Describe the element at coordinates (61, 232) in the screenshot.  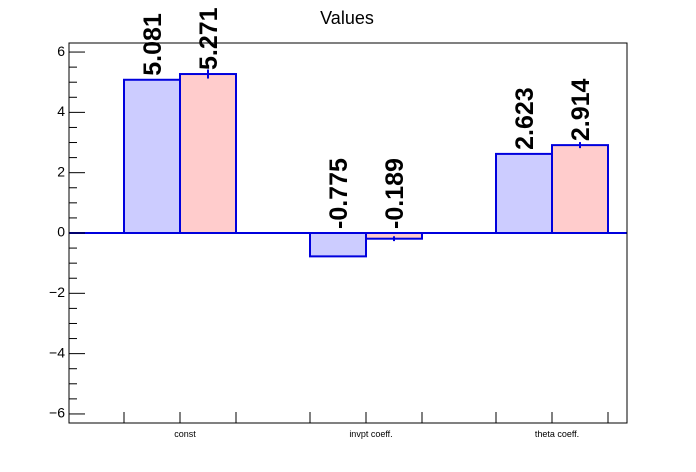
I see `y-tick-label: 0` at that location.